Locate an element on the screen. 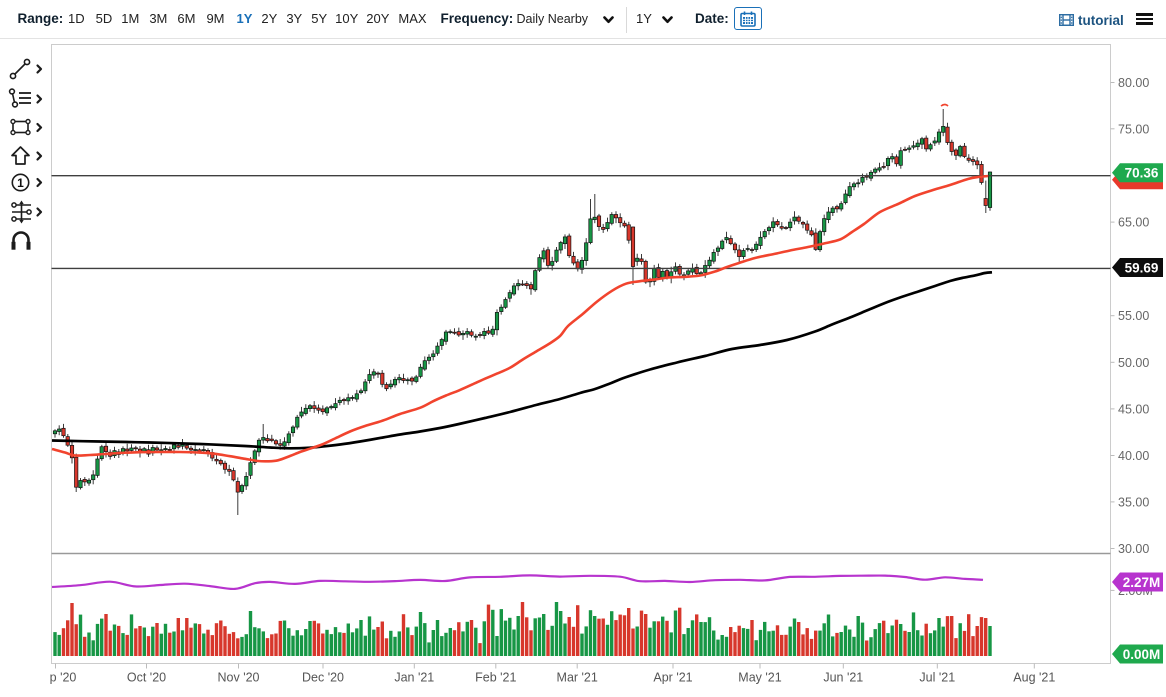 The image size is (1166, 697). svg-text: Jun '21 is located at coordinates (843, 678).